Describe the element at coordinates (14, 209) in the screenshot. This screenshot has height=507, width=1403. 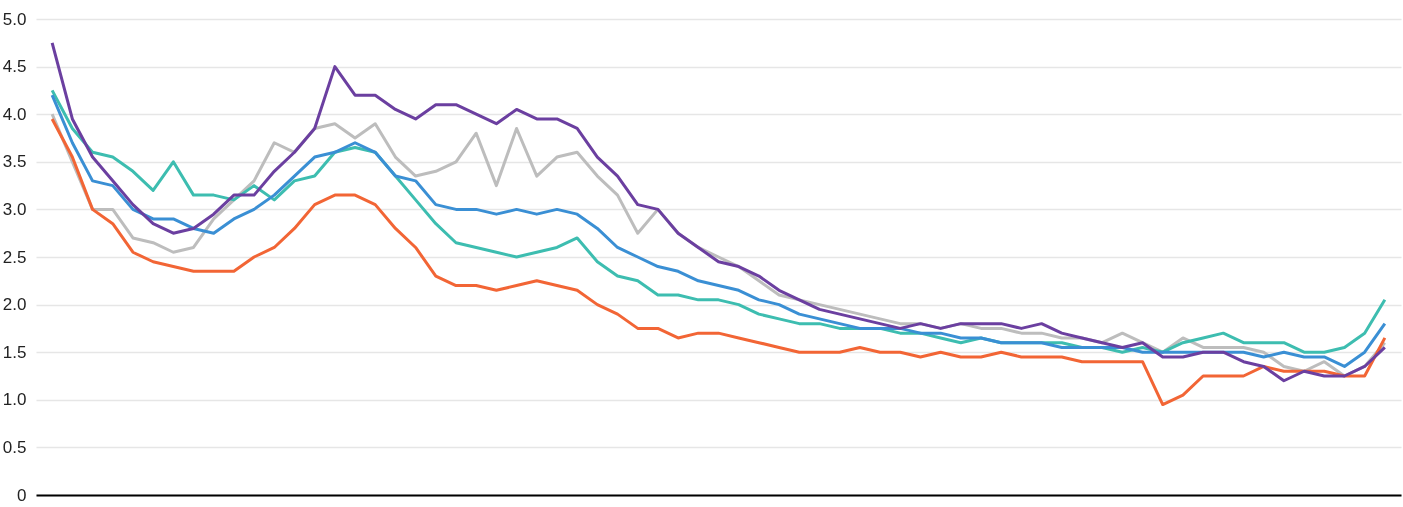
I see `y-tick-label: 3.0` at that location.